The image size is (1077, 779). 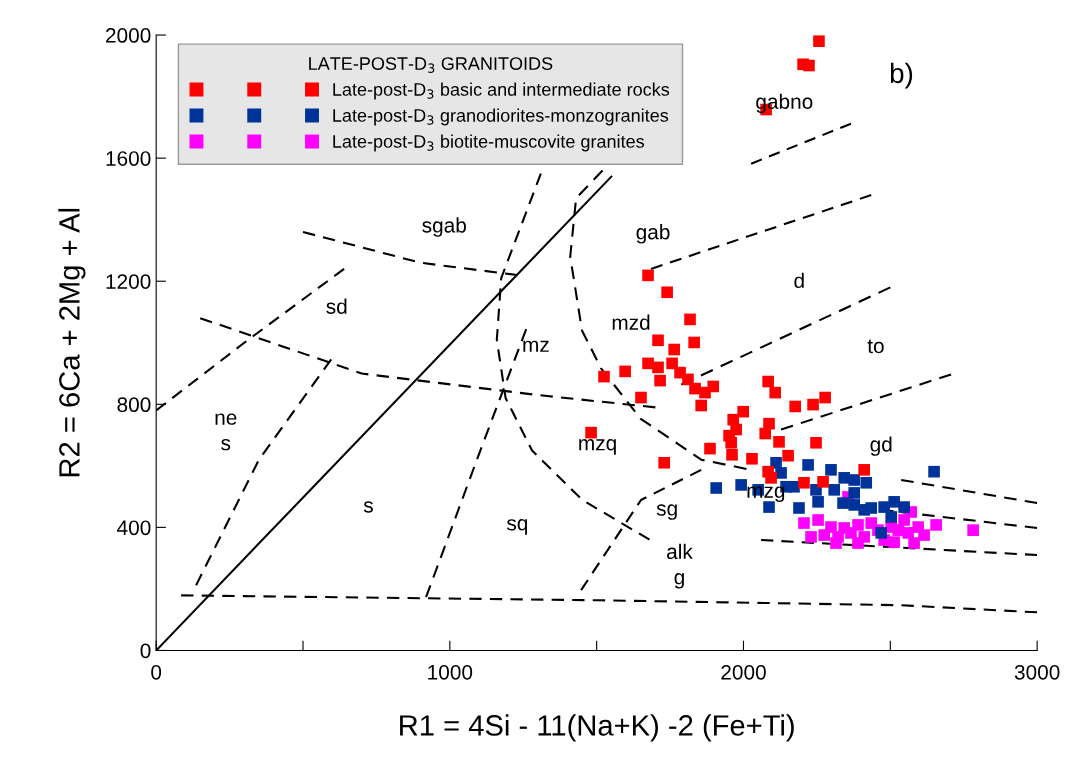 I want to click on annotation: alk g, so click(x=680, y=566).